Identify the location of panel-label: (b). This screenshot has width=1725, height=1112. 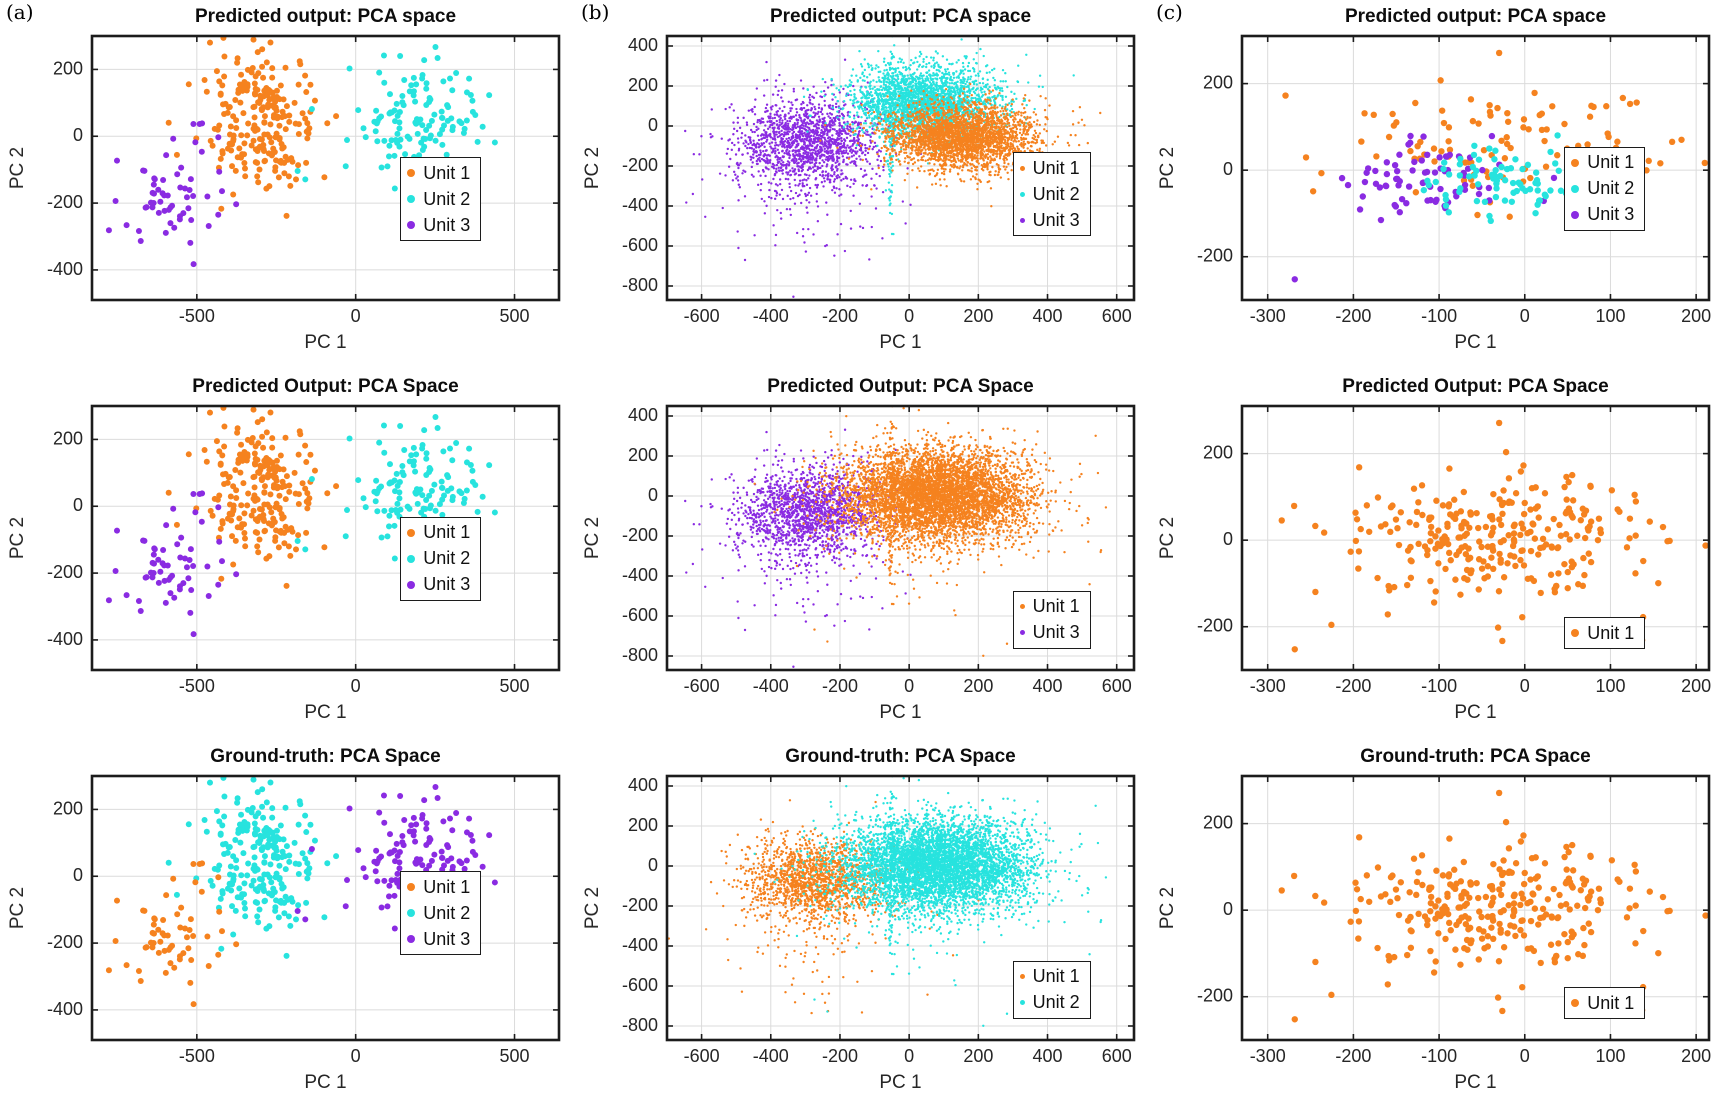
(595, 12).